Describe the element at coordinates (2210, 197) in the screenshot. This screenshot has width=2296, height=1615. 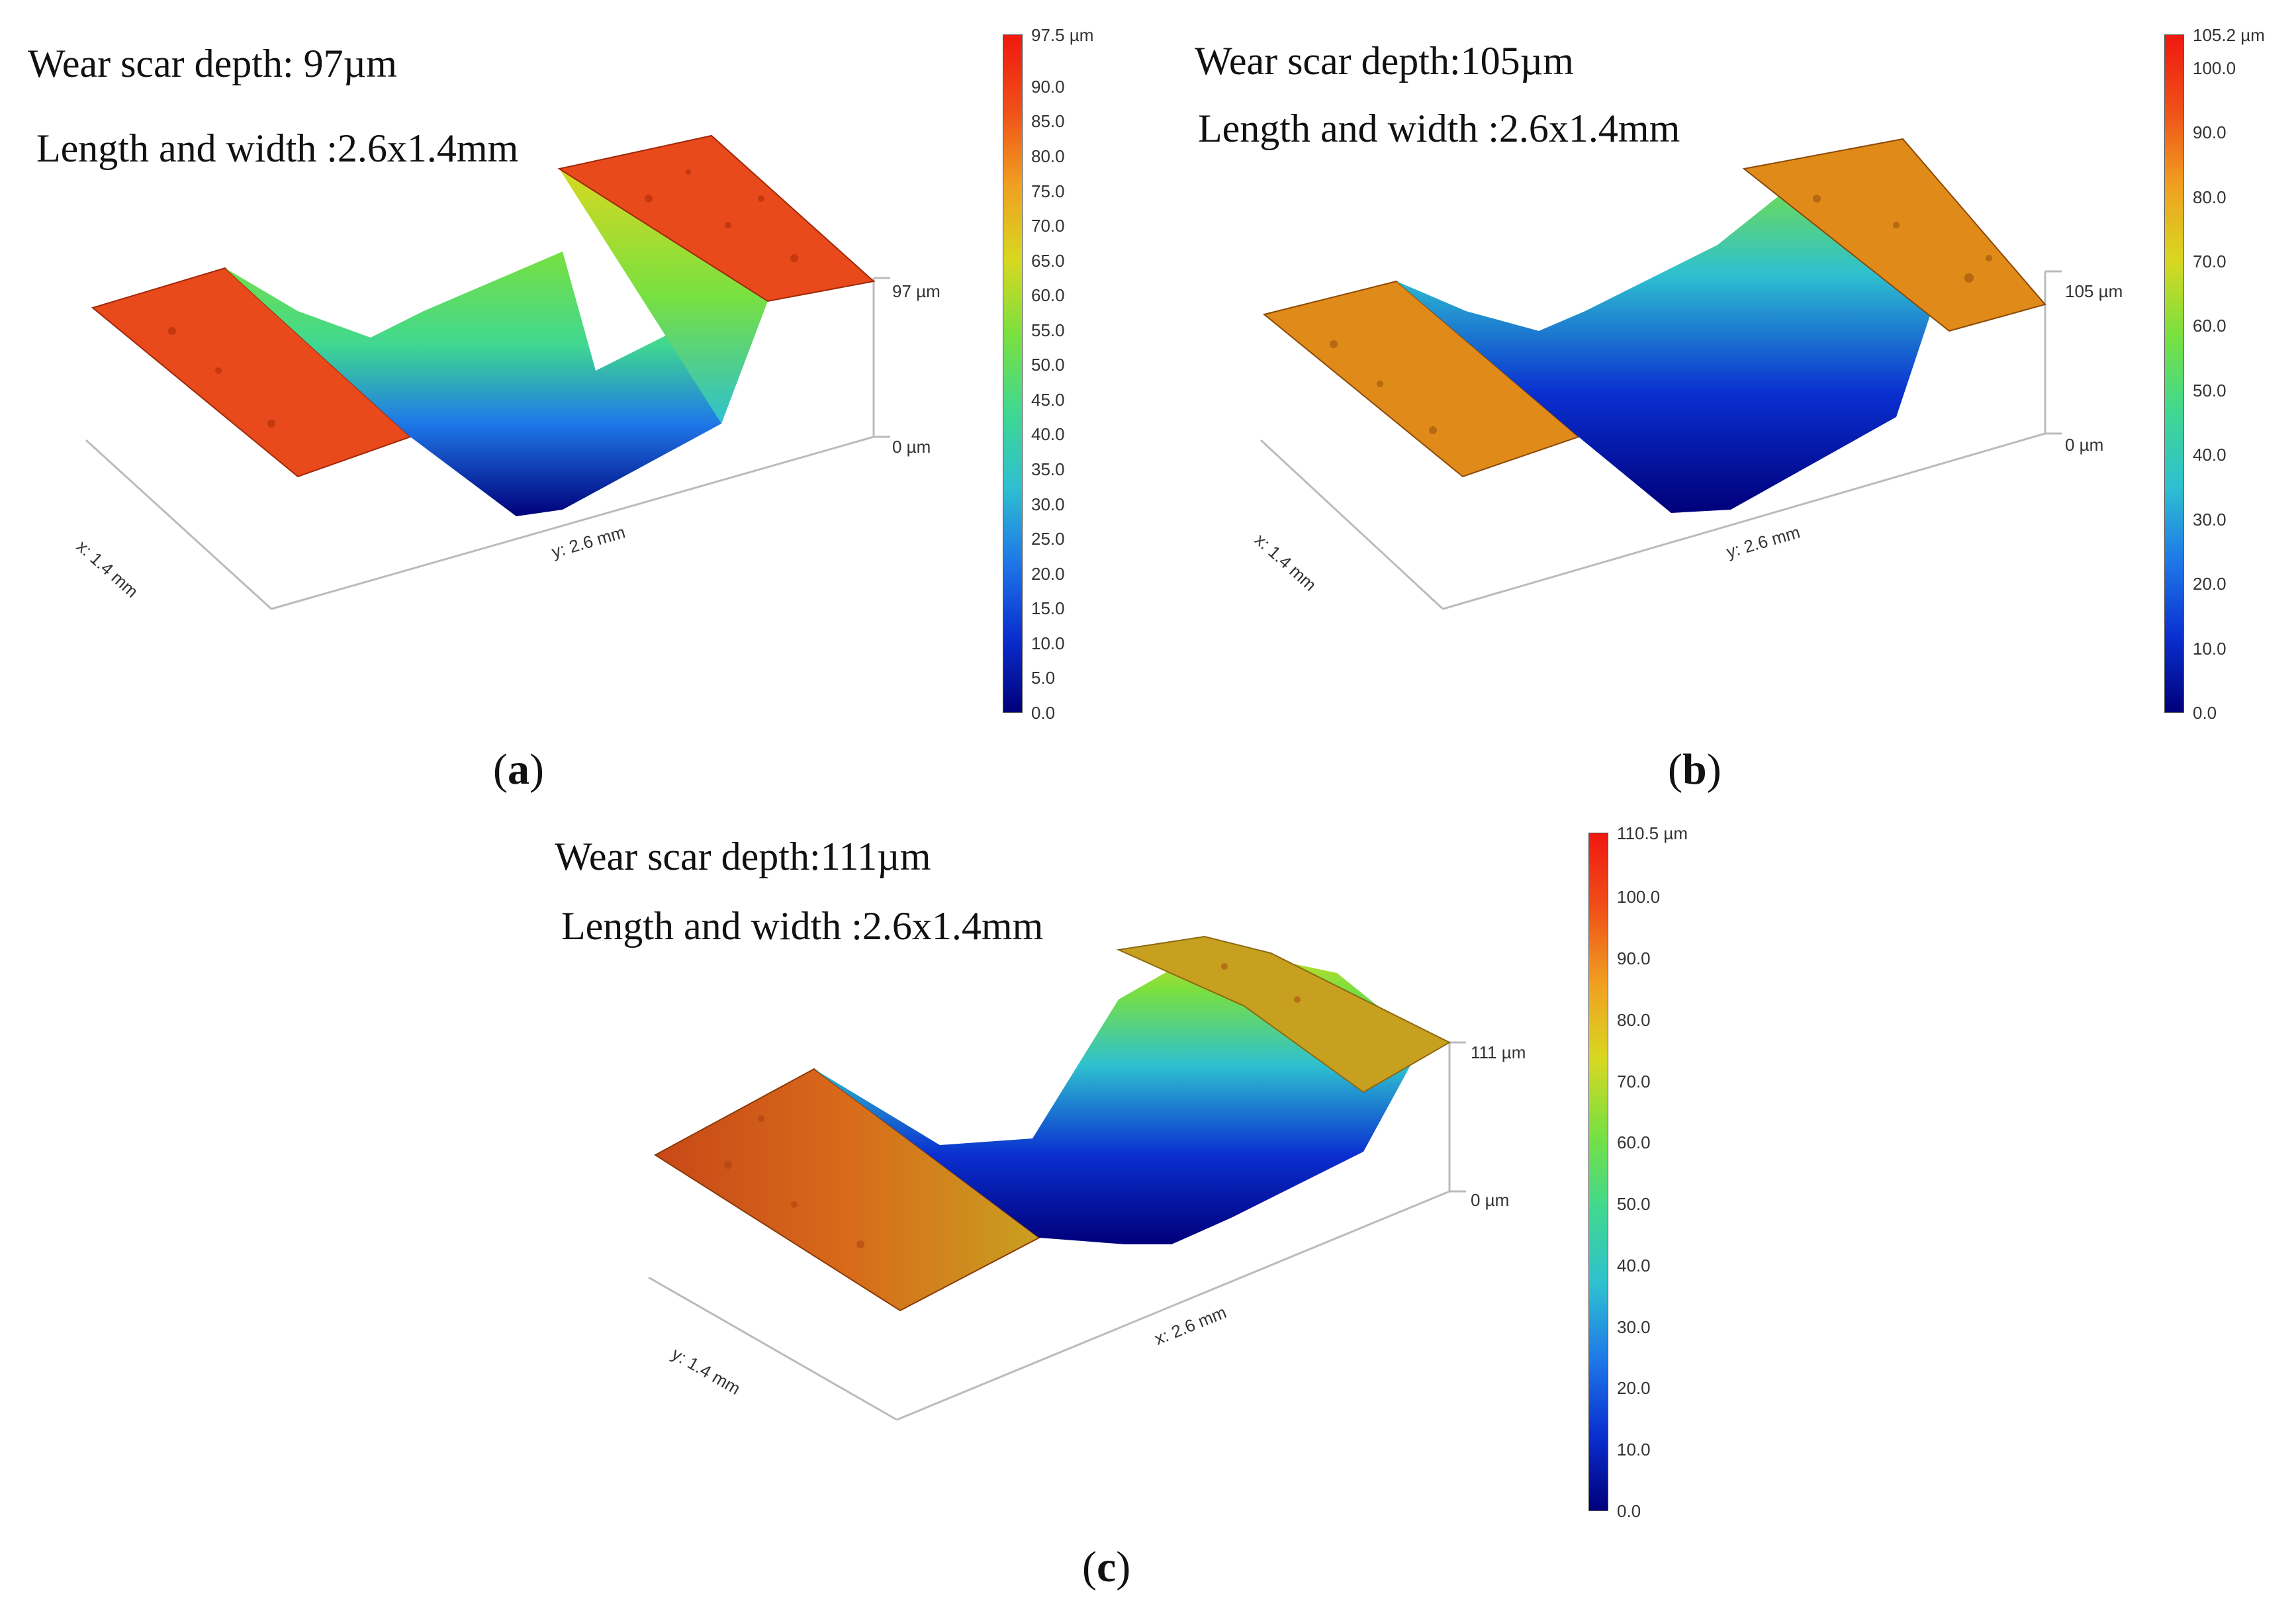
I see `colorbar-tick-b: 80.0` at that location.